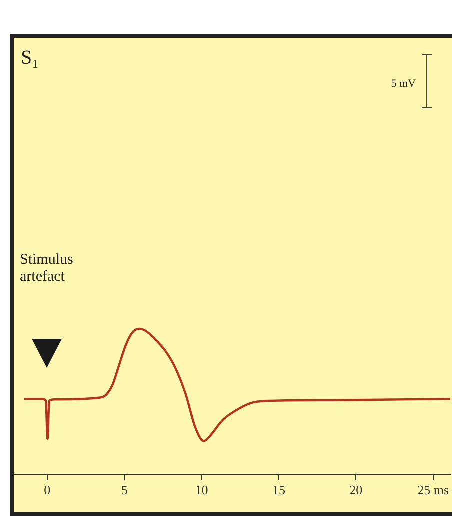 Image resolution: width=452 pixels, height=516 pixels. What do you see at coordinates (47, 268) in the screenshot?
I see `text: Stimulus artefact` at bounding box center [47, 268].